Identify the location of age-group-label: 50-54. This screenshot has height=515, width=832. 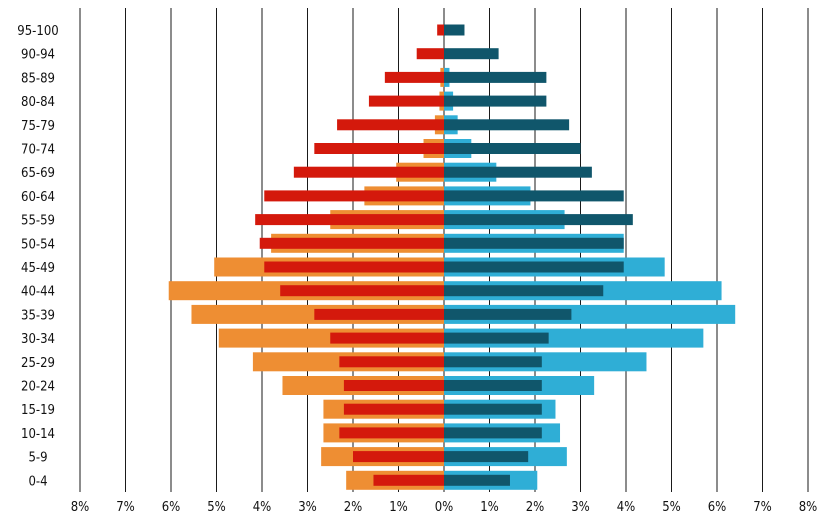
(38, 244).